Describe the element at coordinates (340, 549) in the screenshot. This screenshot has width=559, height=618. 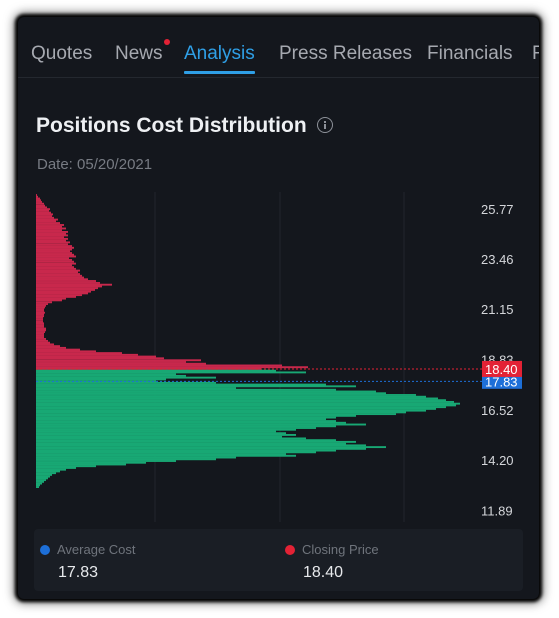
I see `legend-label: Closing Price` at that location.